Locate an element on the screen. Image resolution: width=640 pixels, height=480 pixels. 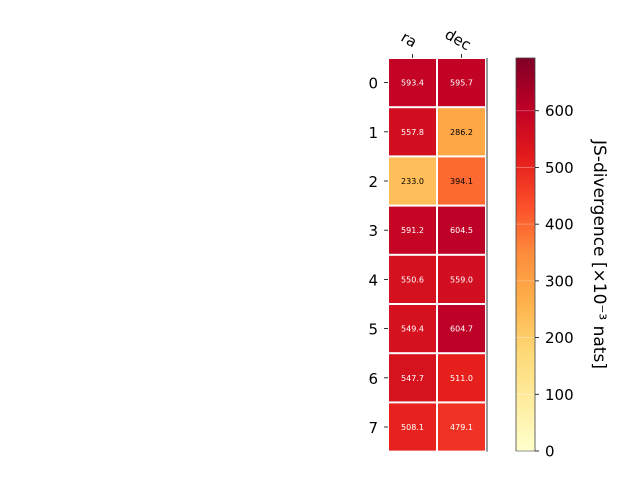
row-label: 3 is located at coordinates (373, 231).